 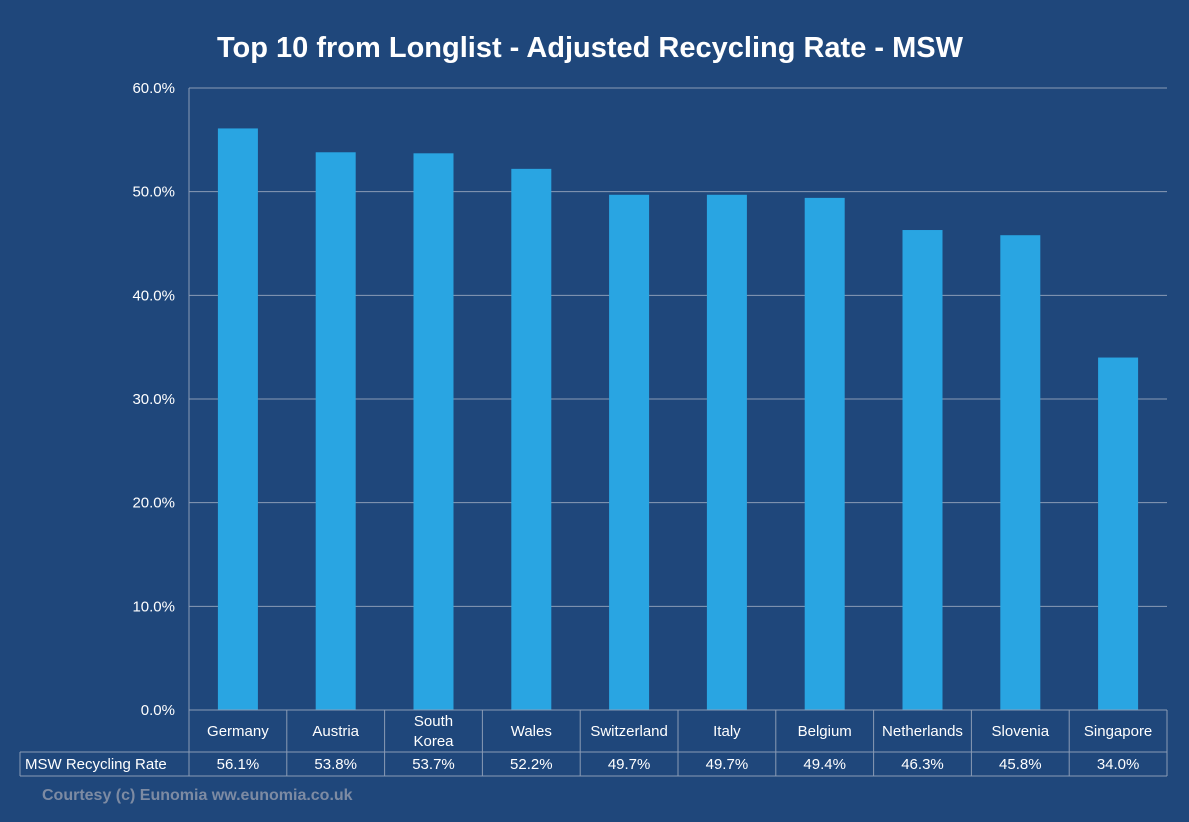 What do you see at coordinates (922, 764) in the screenshot?
I see `data-label: 46.3%` at bounding box center [922, 764].